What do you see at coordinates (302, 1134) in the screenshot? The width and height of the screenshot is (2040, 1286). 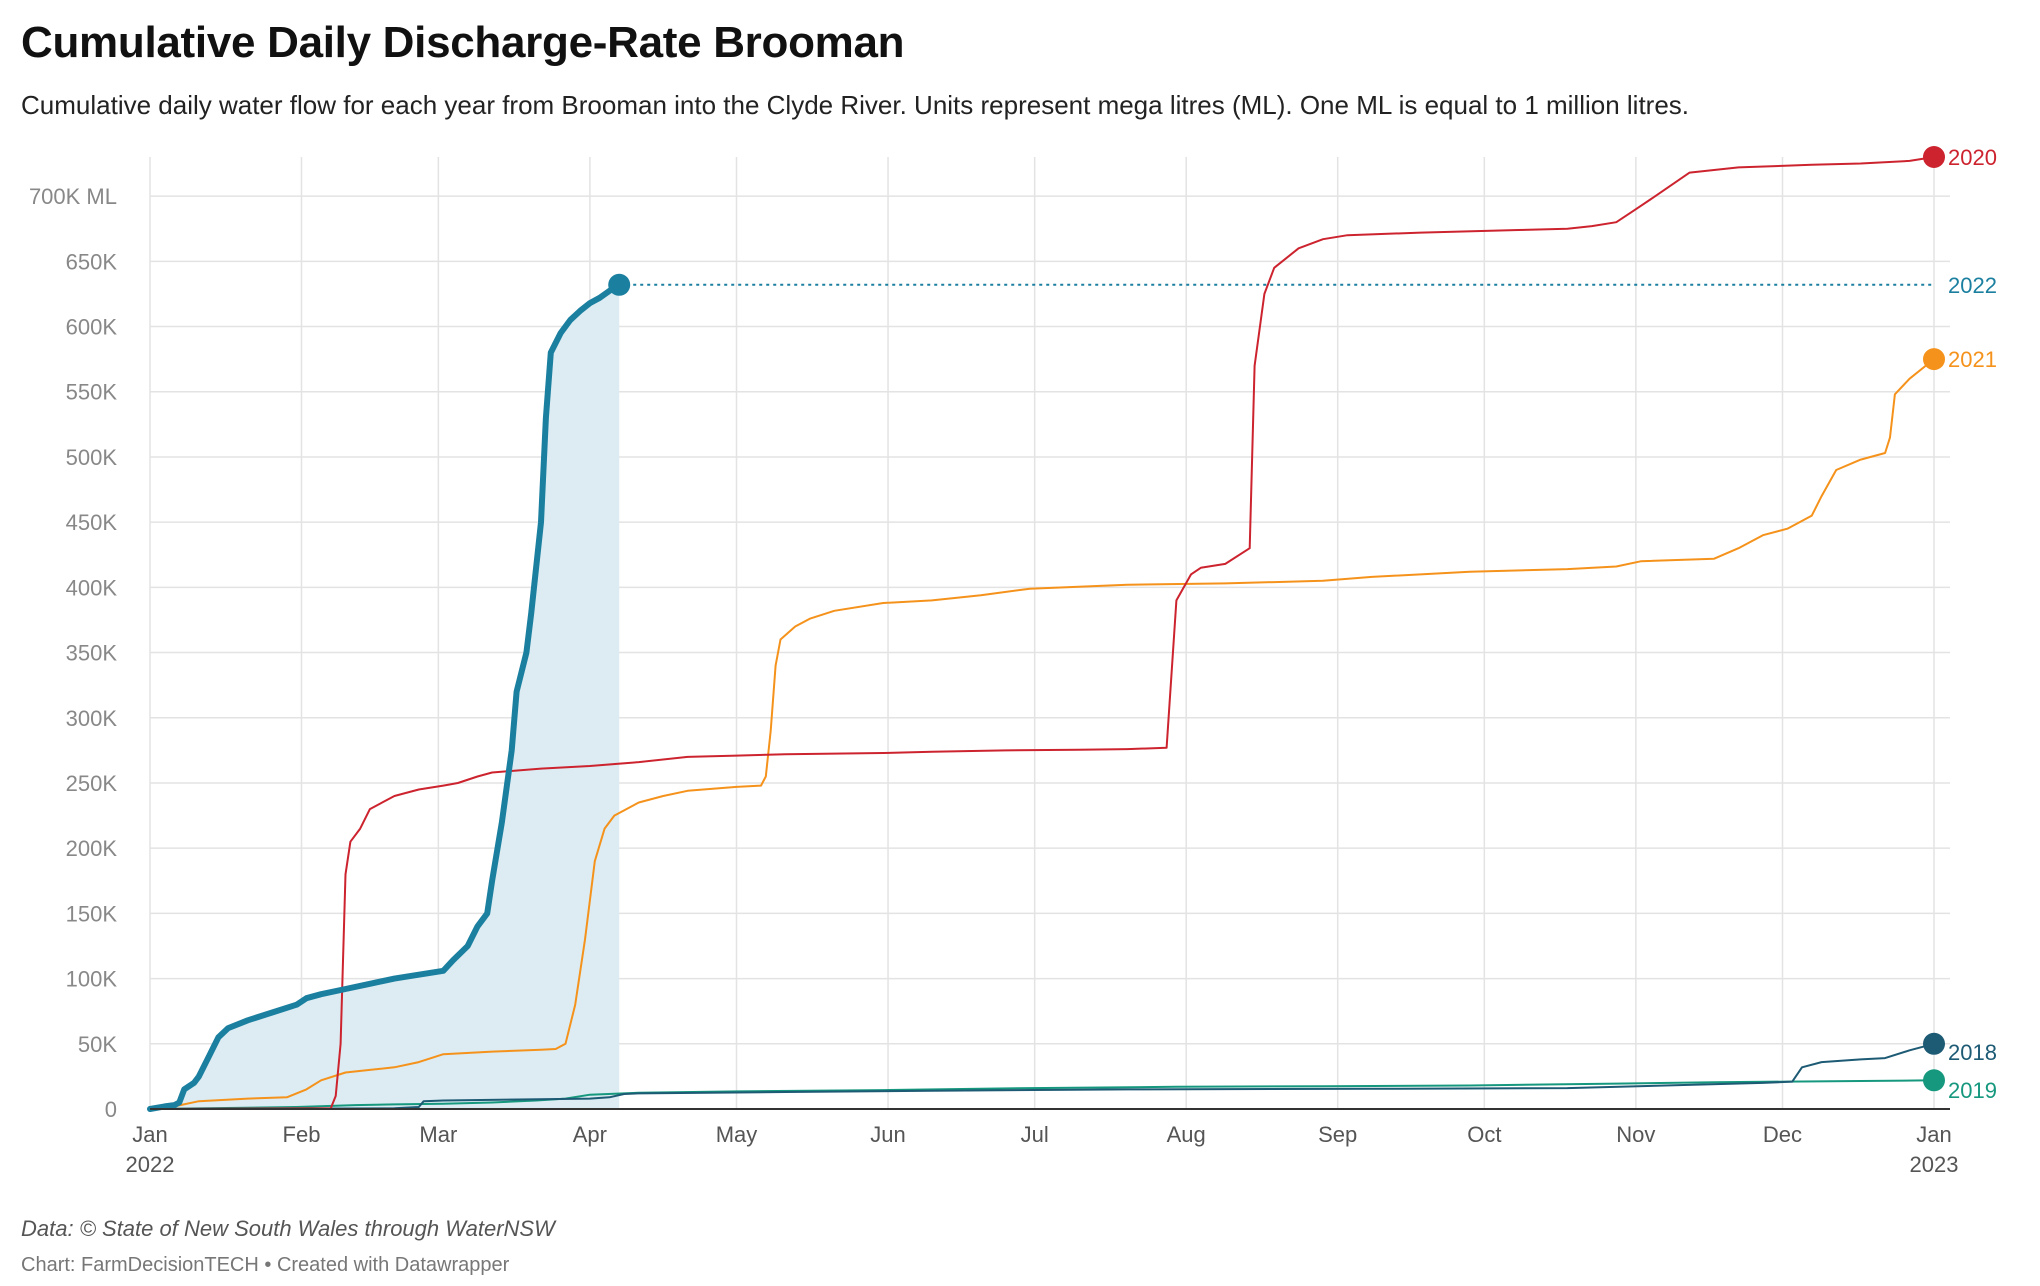 I see `x-tick-label: Feb` at bounding box center [302, 1134].